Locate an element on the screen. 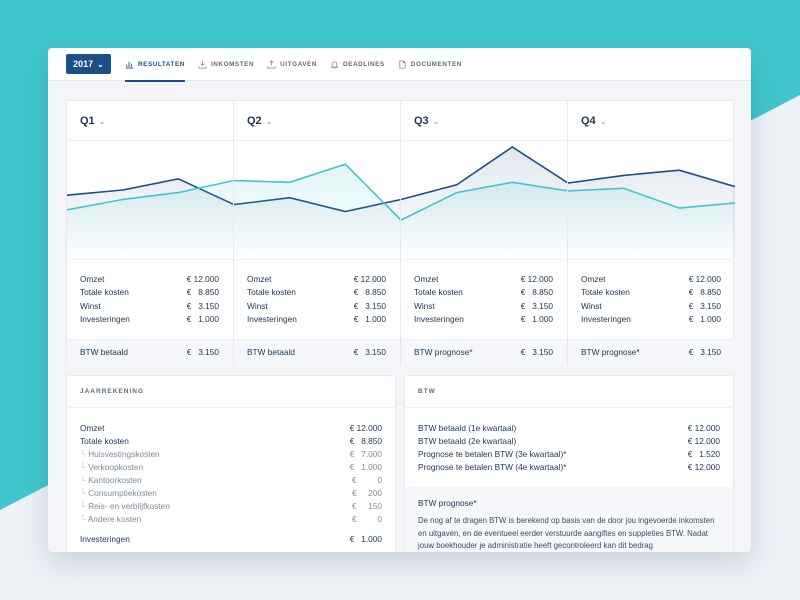 The height and width of the screenshot is (600, 800). cost-subrow: Kantoorkosten € 0 is located at coordinates (231, 480).